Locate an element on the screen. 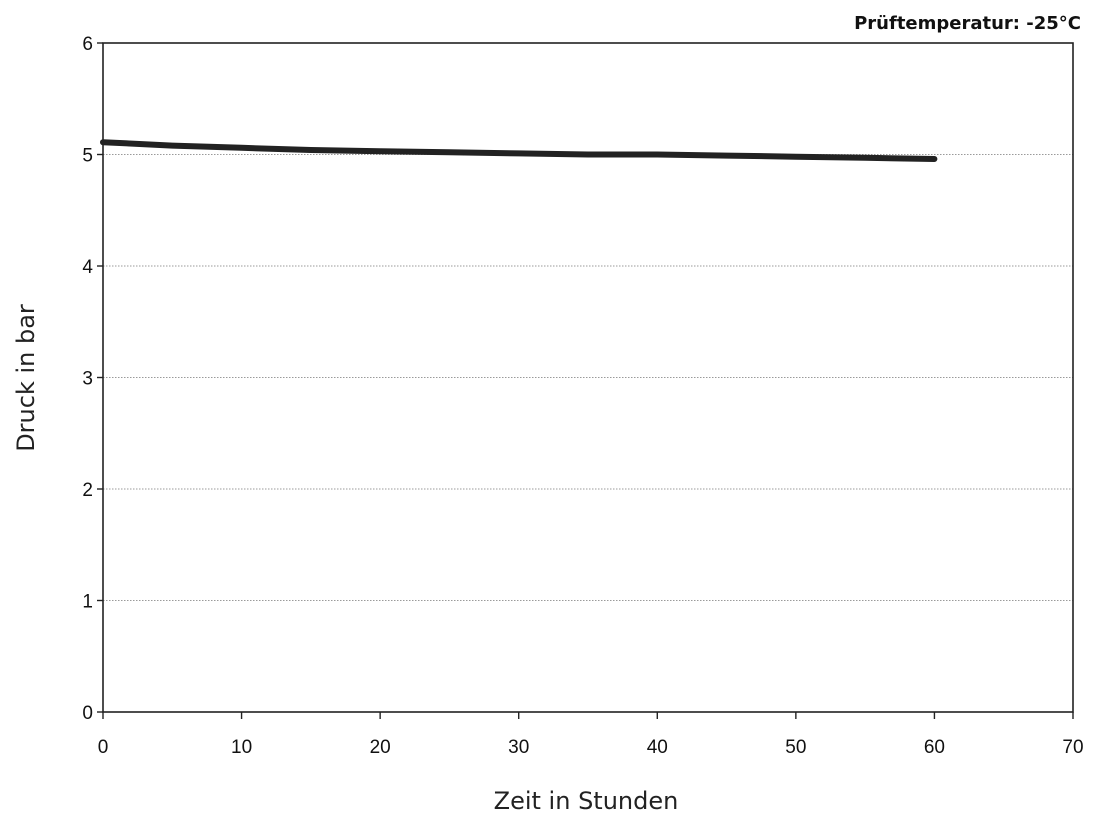 The image size is (1093, 825). x-tick-label: 70 is located at coordinates (1072, 747).